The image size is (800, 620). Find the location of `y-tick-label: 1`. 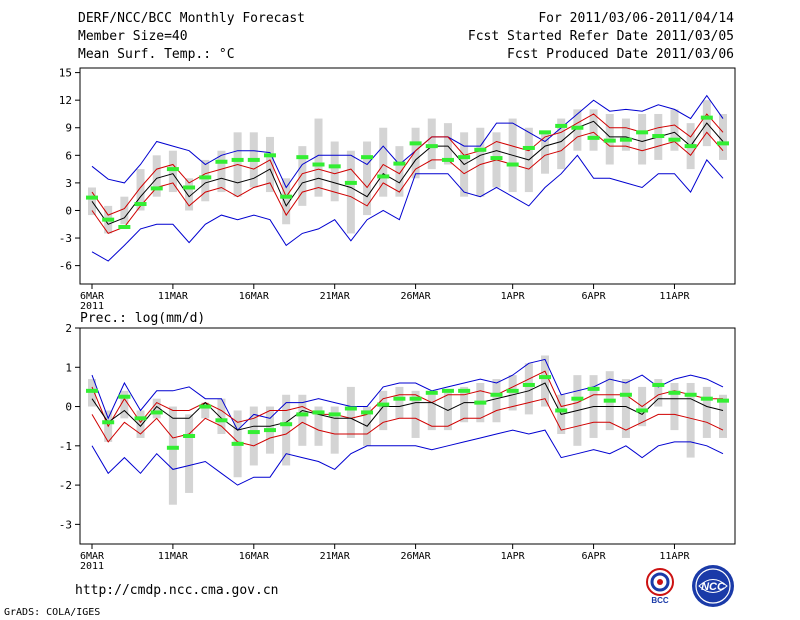

y-tick-label: 1 is located at coordinates (68, 367).